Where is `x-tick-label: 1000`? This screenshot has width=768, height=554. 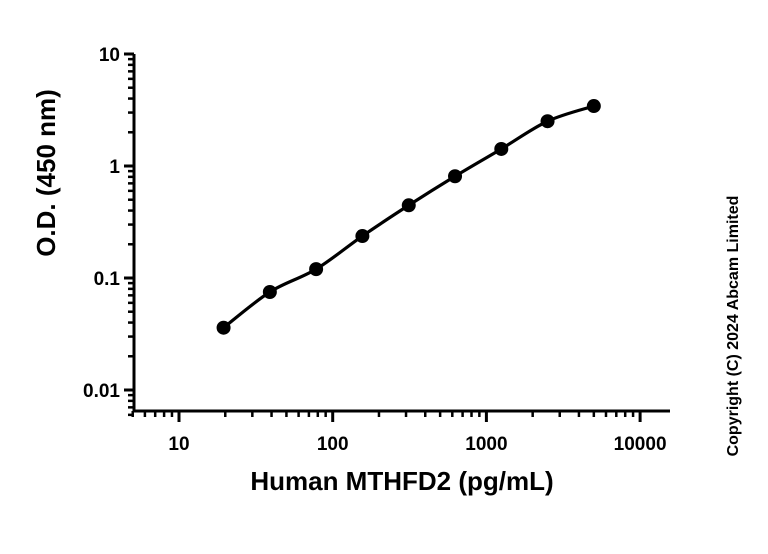 x-tick-label: 1000 is located at coordinates (486, 444).